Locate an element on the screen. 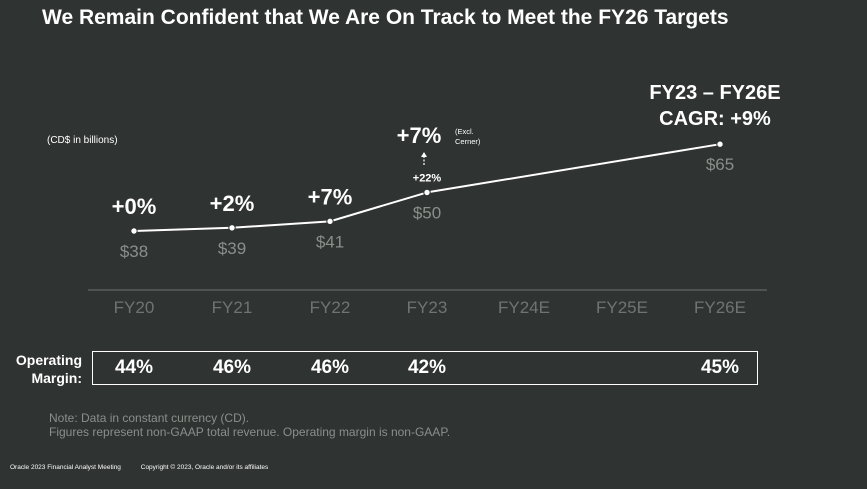 The width and height of the screenshot is (867, 489). value-label: $39 is located at coordinates (232, 248).